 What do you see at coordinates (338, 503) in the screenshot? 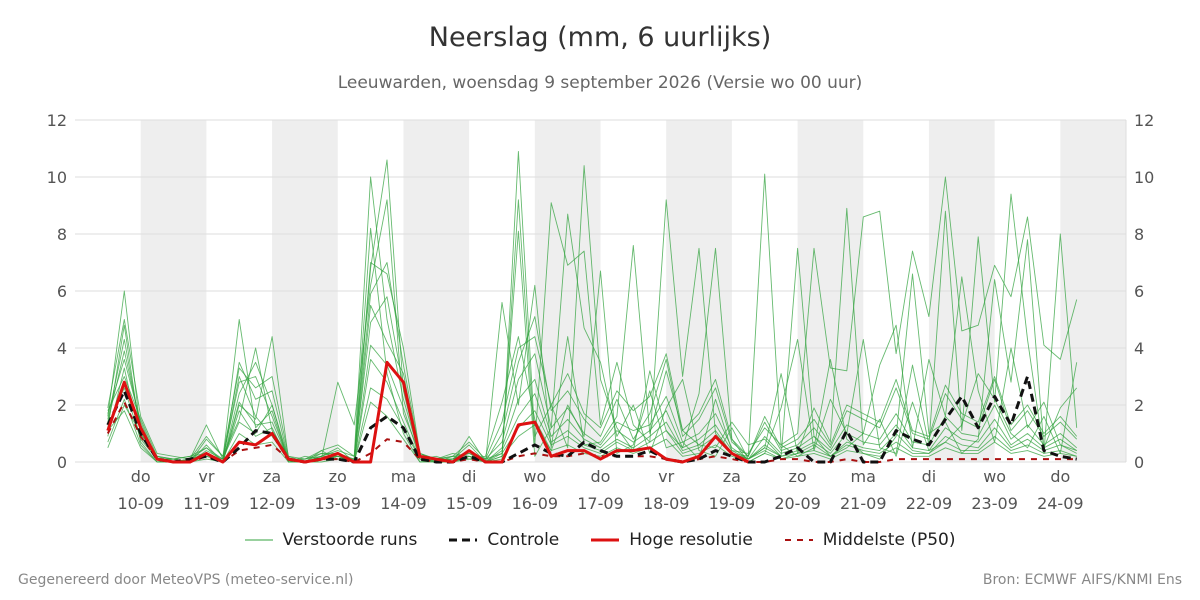
I see `x-tick-date: 13-09` at bounding box center [338, 503].